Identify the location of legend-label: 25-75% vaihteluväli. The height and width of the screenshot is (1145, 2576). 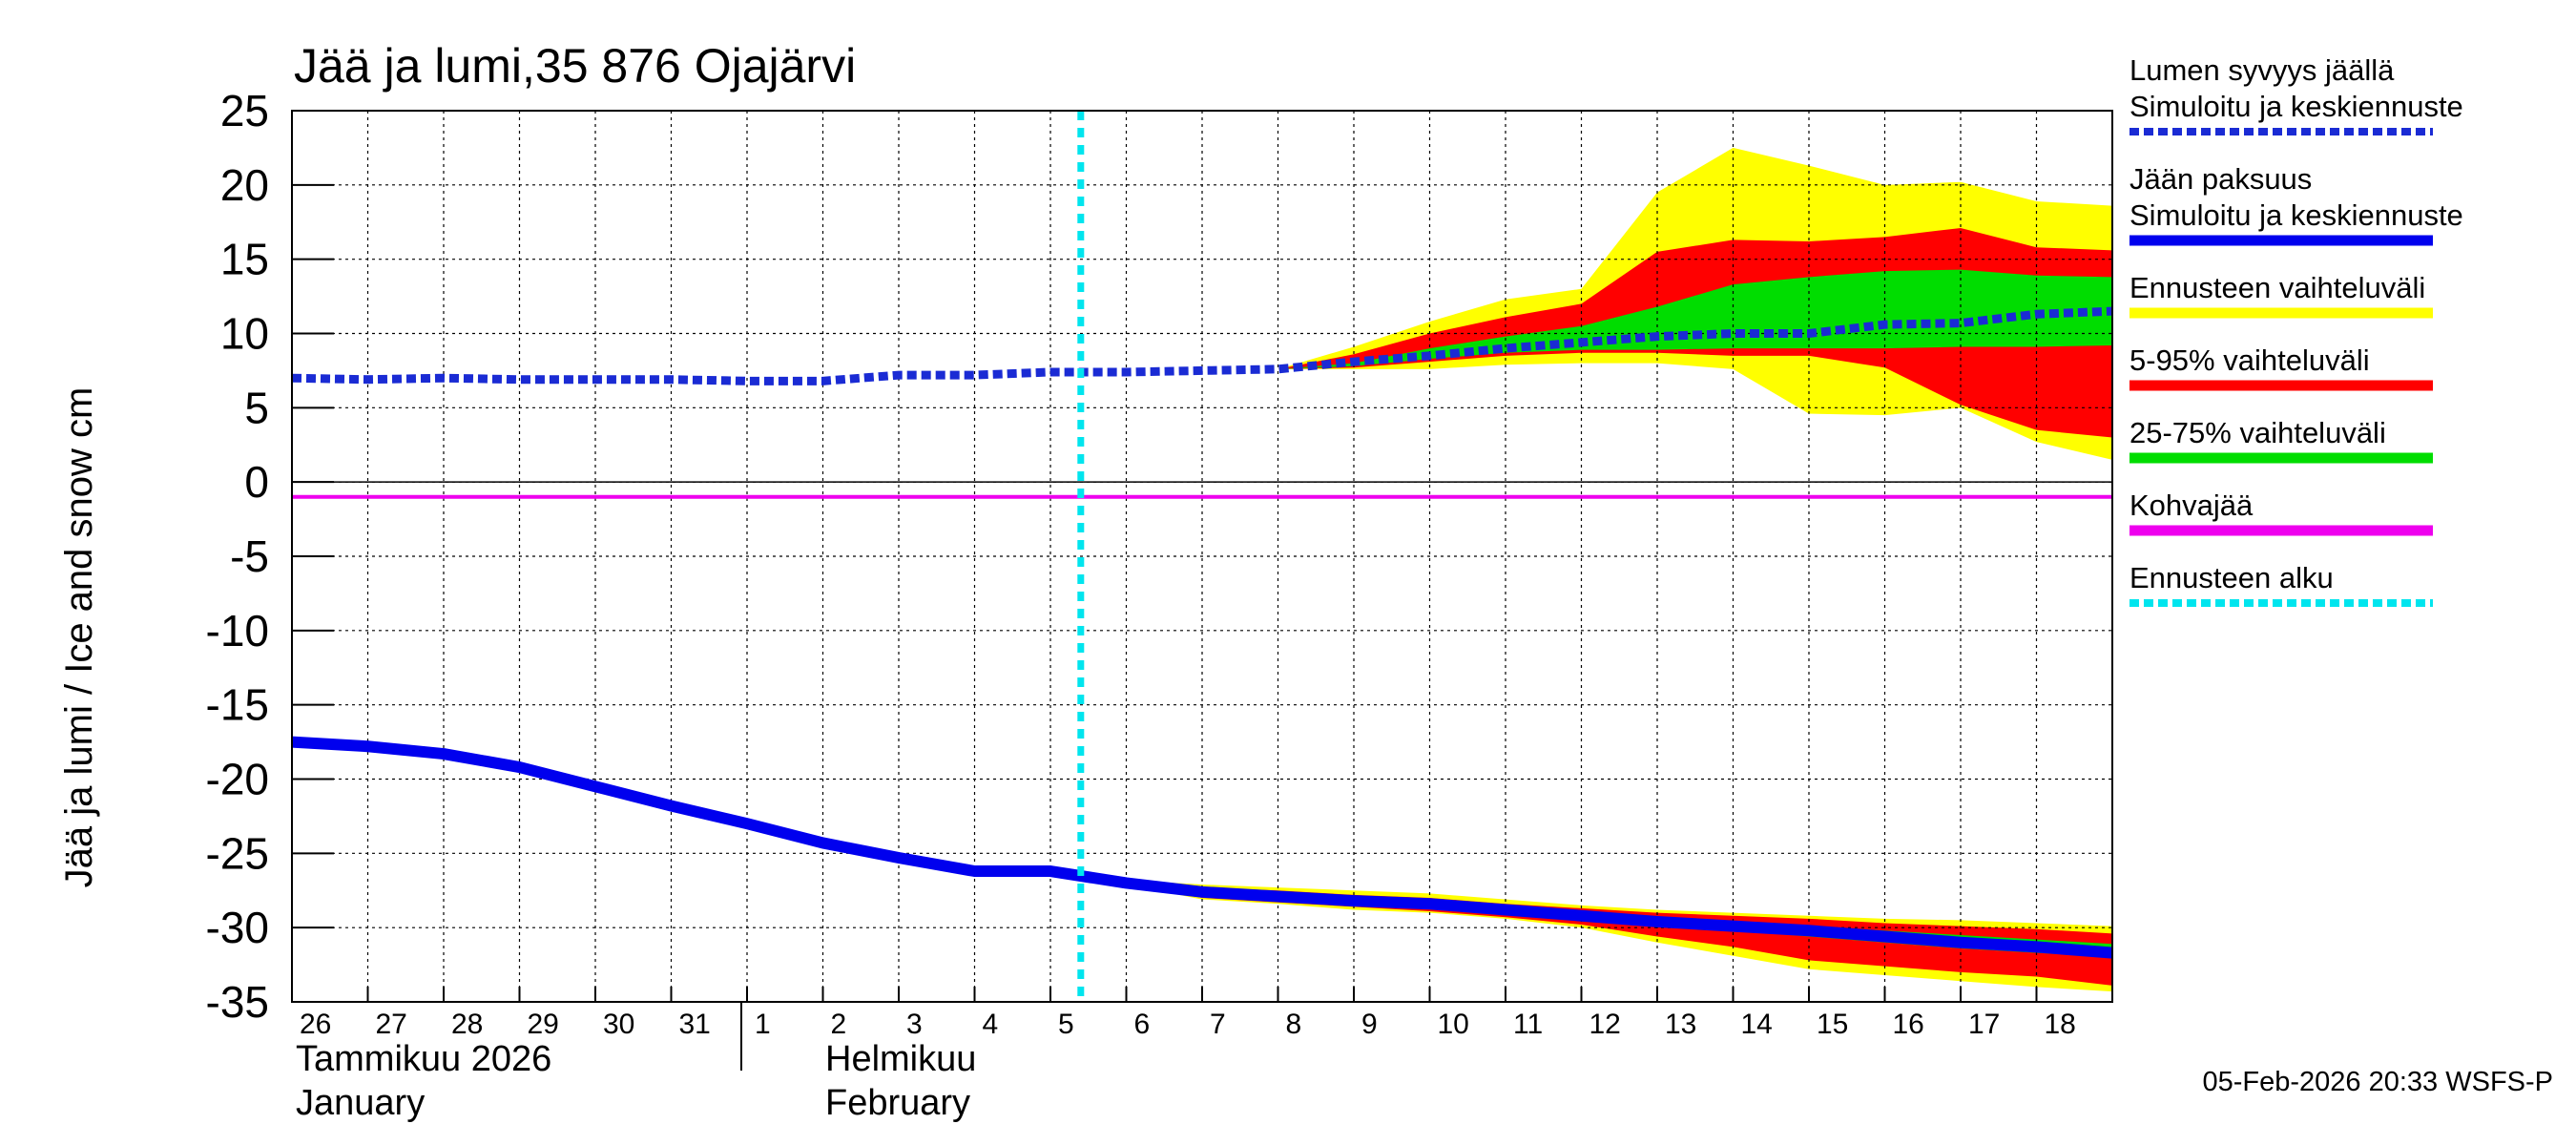
(2257, 432).